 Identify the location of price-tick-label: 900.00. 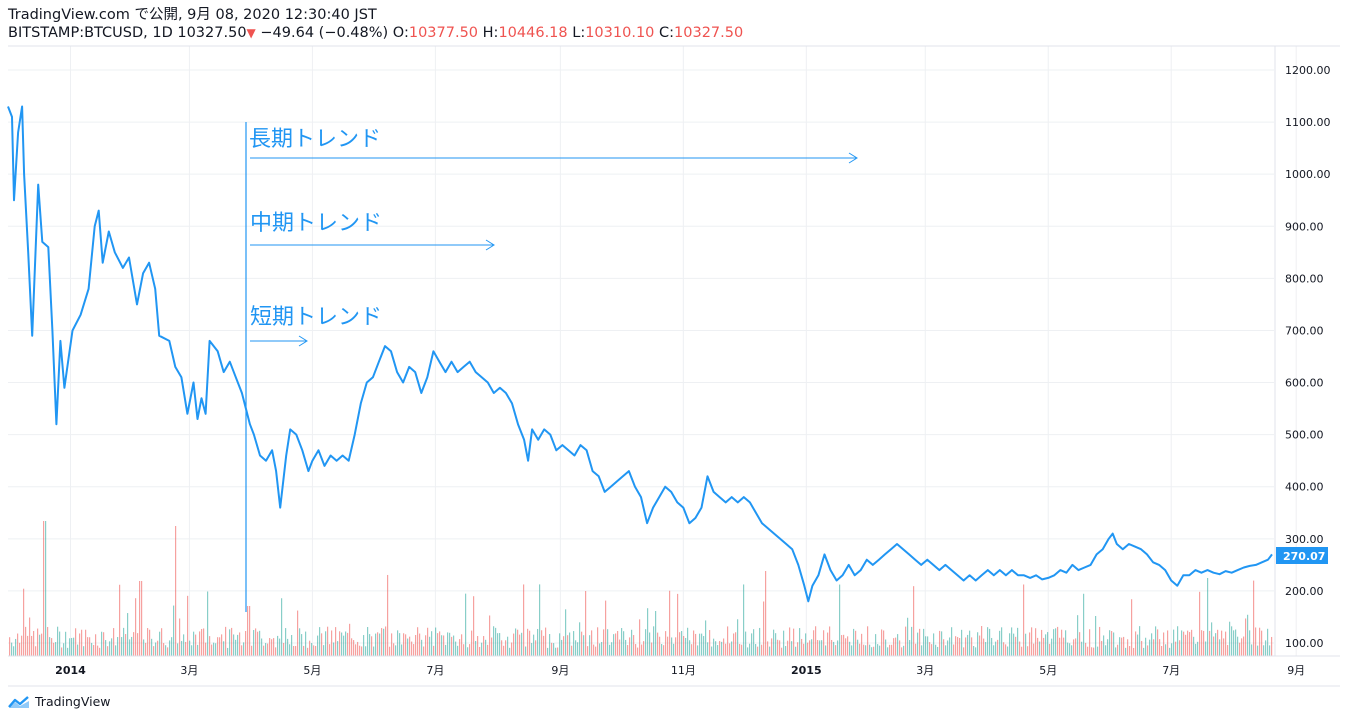
(1304, 226).